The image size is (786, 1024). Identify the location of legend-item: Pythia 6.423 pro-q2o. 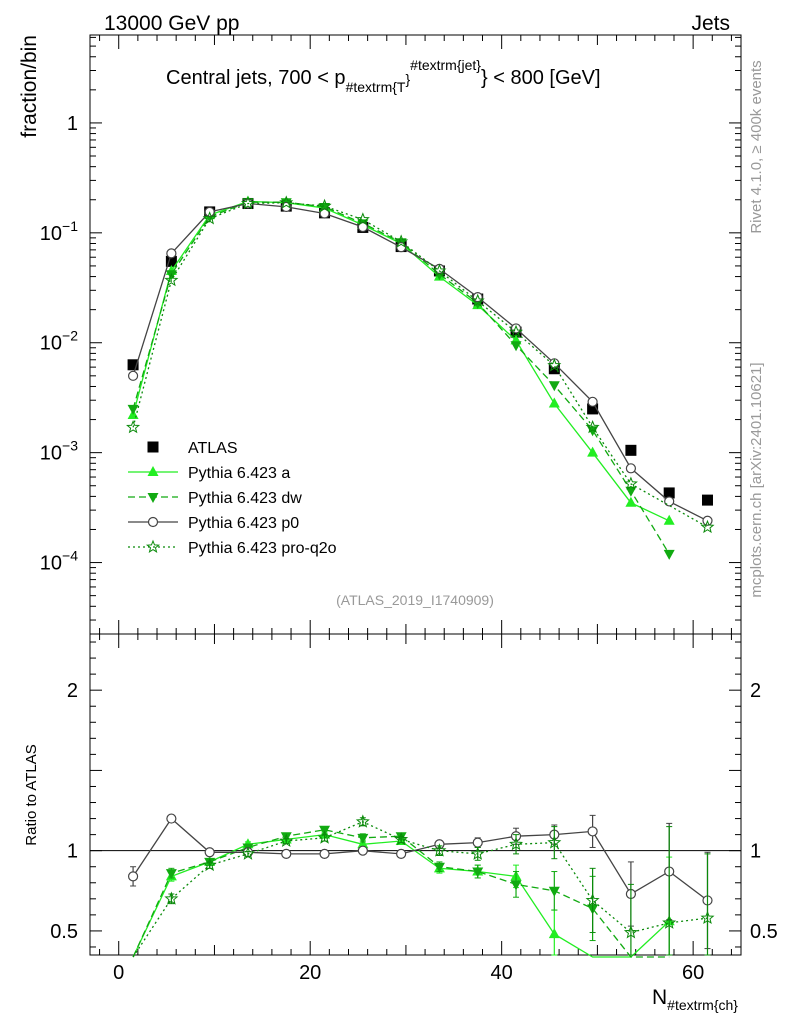
(232, 548).